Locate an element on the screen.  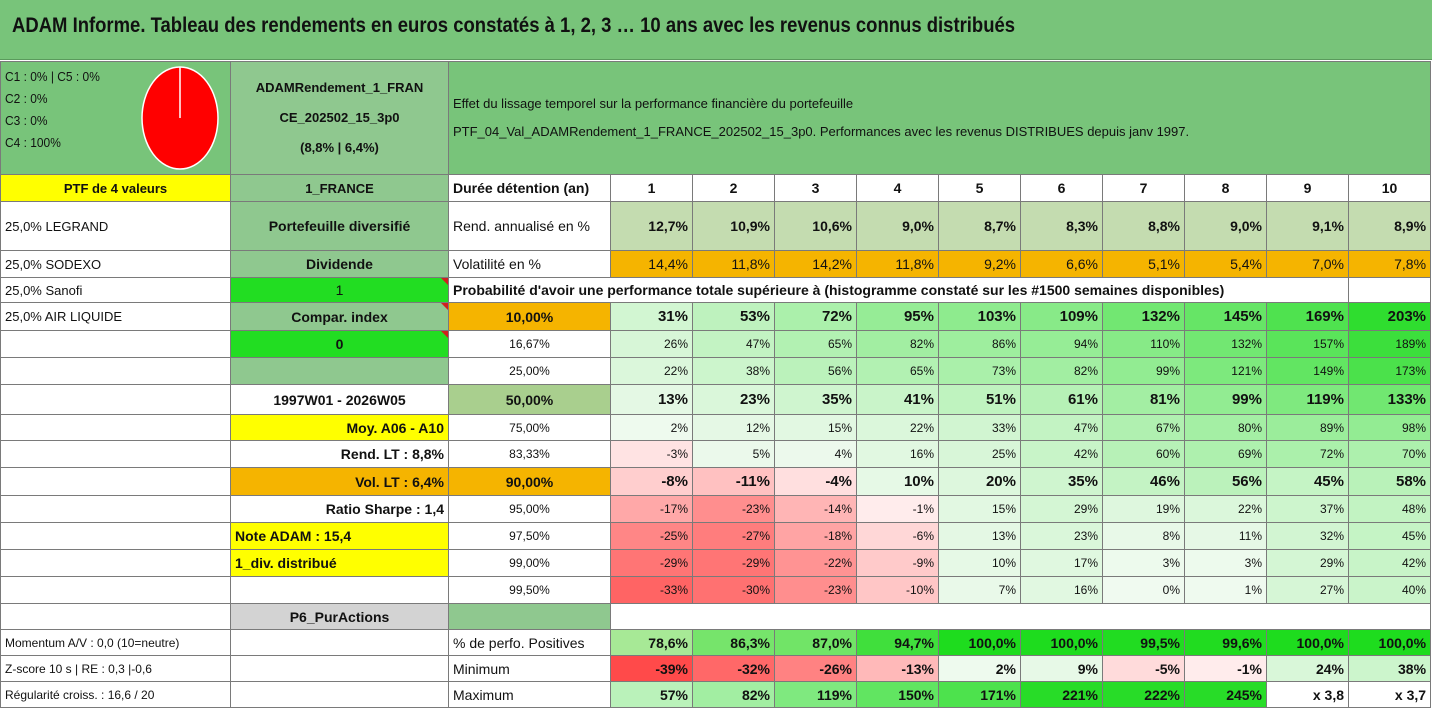
probability-value: 12% is located at coordinates (733, 427).